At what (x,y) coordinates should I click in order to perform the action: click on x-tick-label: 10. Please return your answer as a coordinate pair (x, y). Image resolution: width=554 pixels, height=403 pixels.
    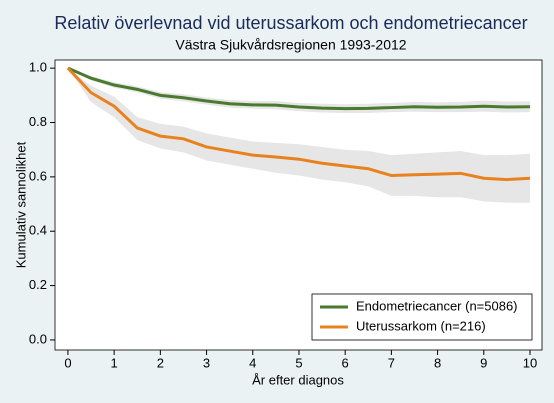
    Looking at the image, I should click on (530, 362).